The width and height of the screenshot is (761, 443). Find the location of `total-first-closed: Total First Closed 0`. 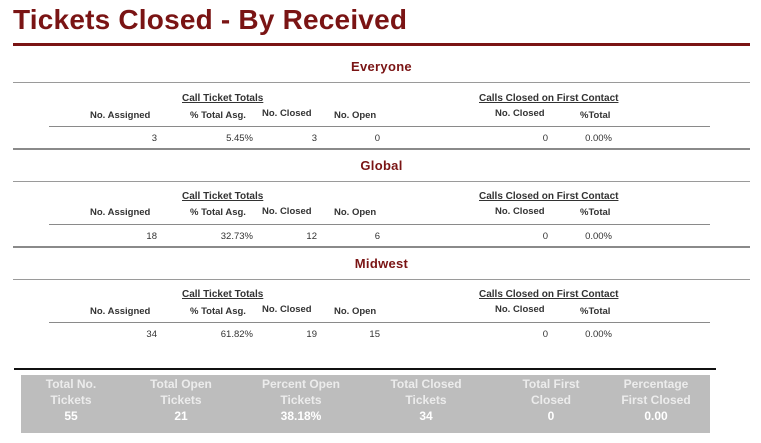

total-first-closed: Total First Closed 0 is located at coordinates (551, 400).